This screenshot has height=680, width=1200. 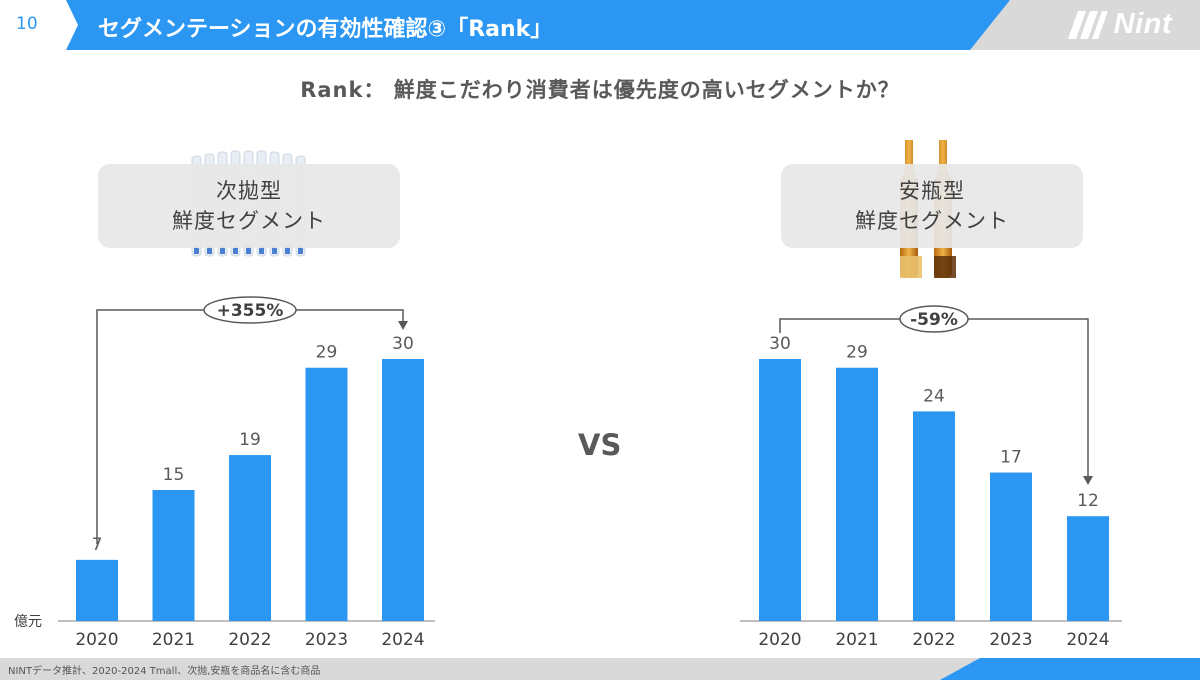 What do you see at coordinates (249, 191) in the screenshot?
I see `left-segment-title: 次拋型` at bounding box center [249, 191].